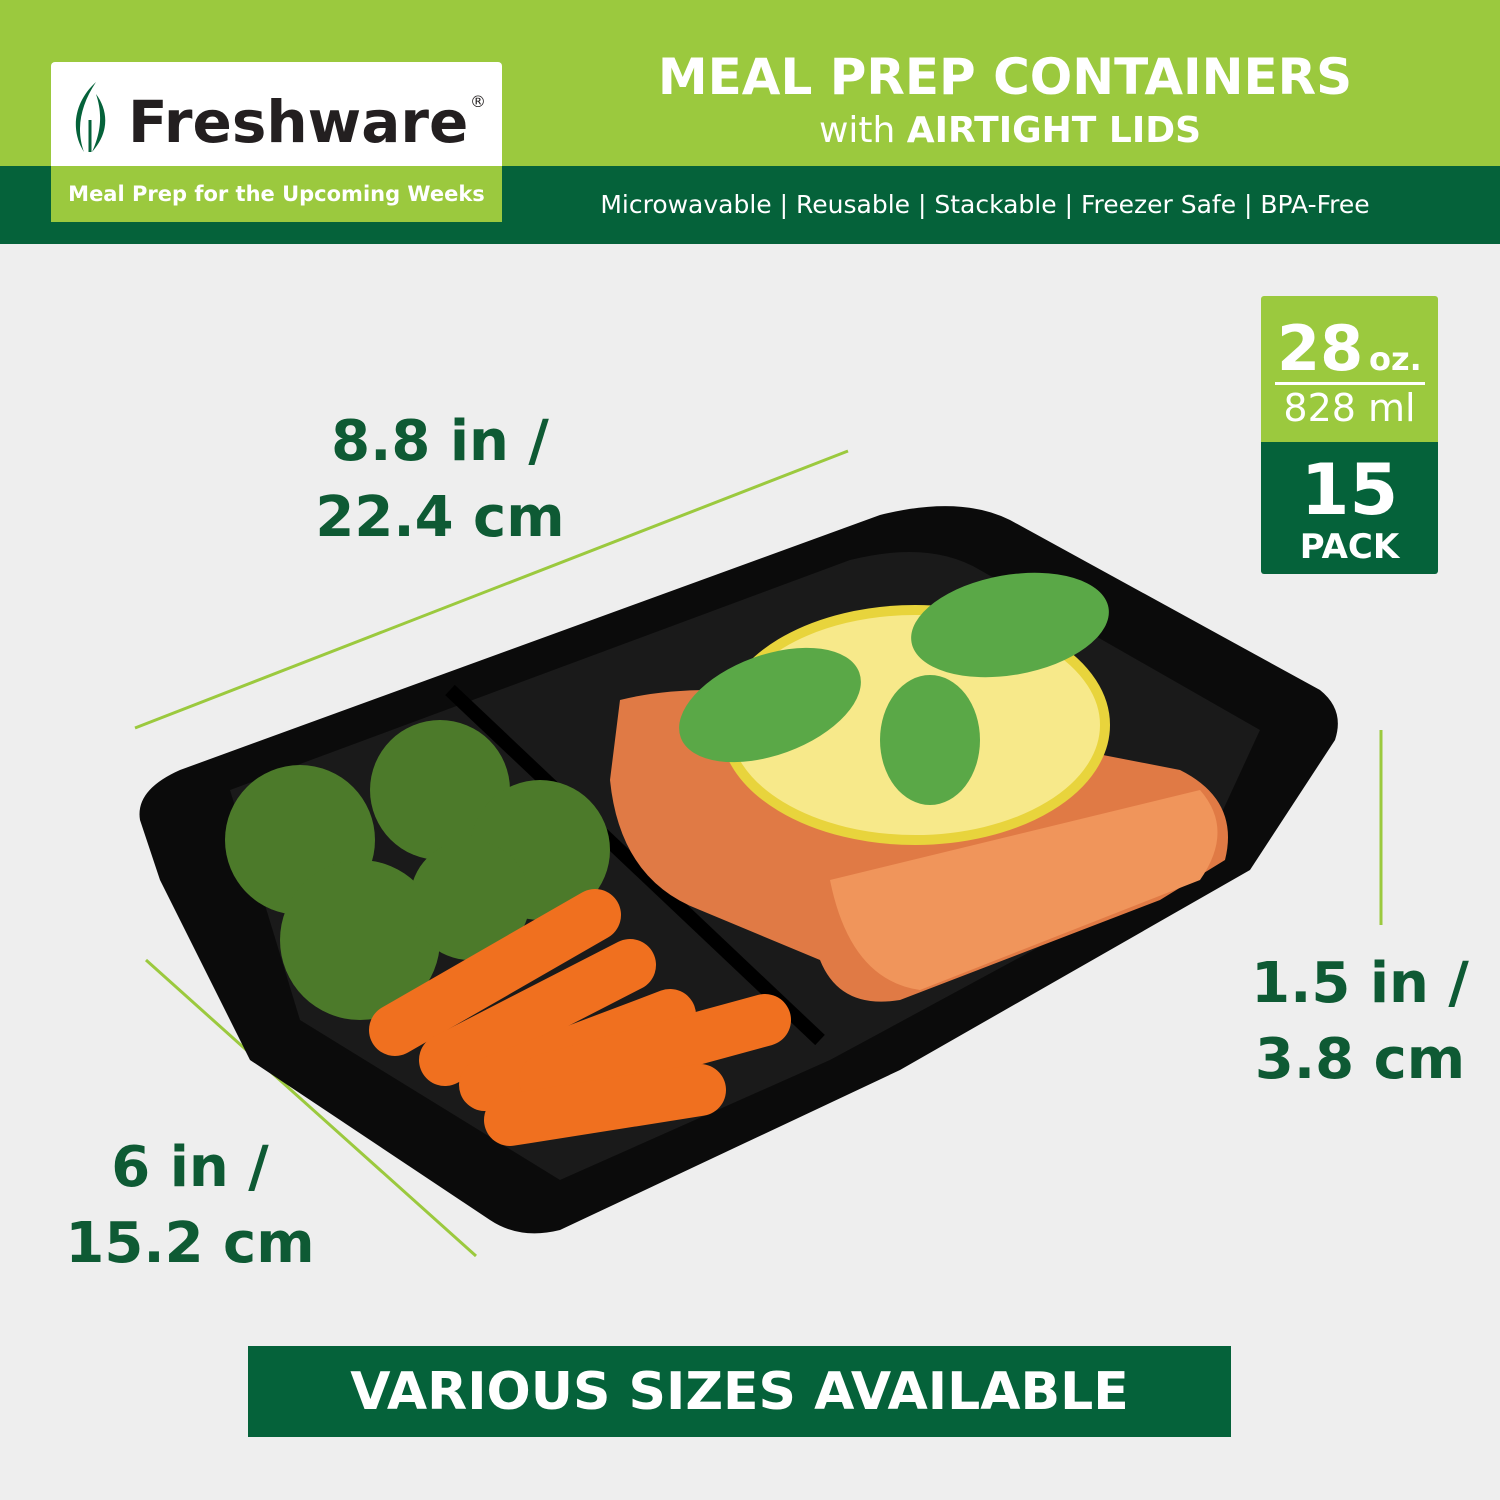 This screenshot has width=1500, height=1500. What do you see at coordinates (857, 130) in the screenshot?
I see `subtitle-prefix: with` at bounding box center [857, 130].